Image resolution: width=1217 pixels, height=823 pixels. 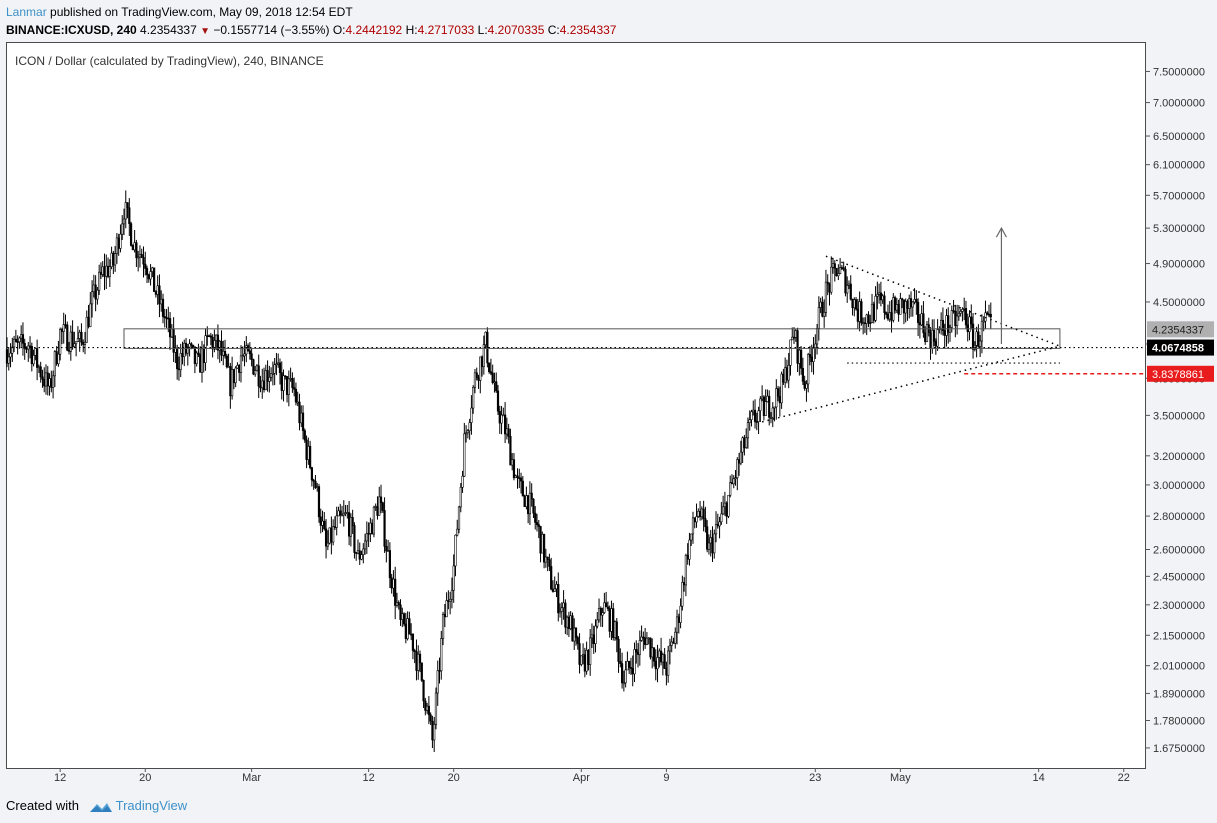 What do you see at coordinates (592, 338) in the screenshot?
I see `support-zone-rectangle` at bounding box center [592, 338].